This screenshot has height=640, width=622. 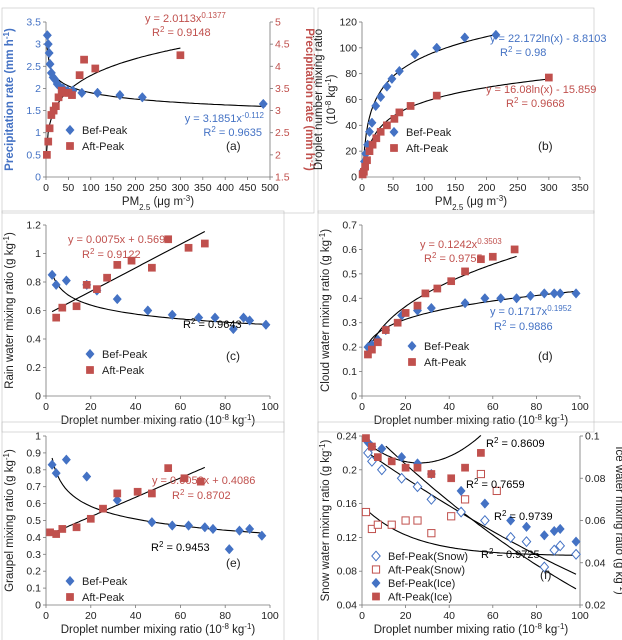 I want to click on x-tick-label: 50, so click(x=69, y=188).